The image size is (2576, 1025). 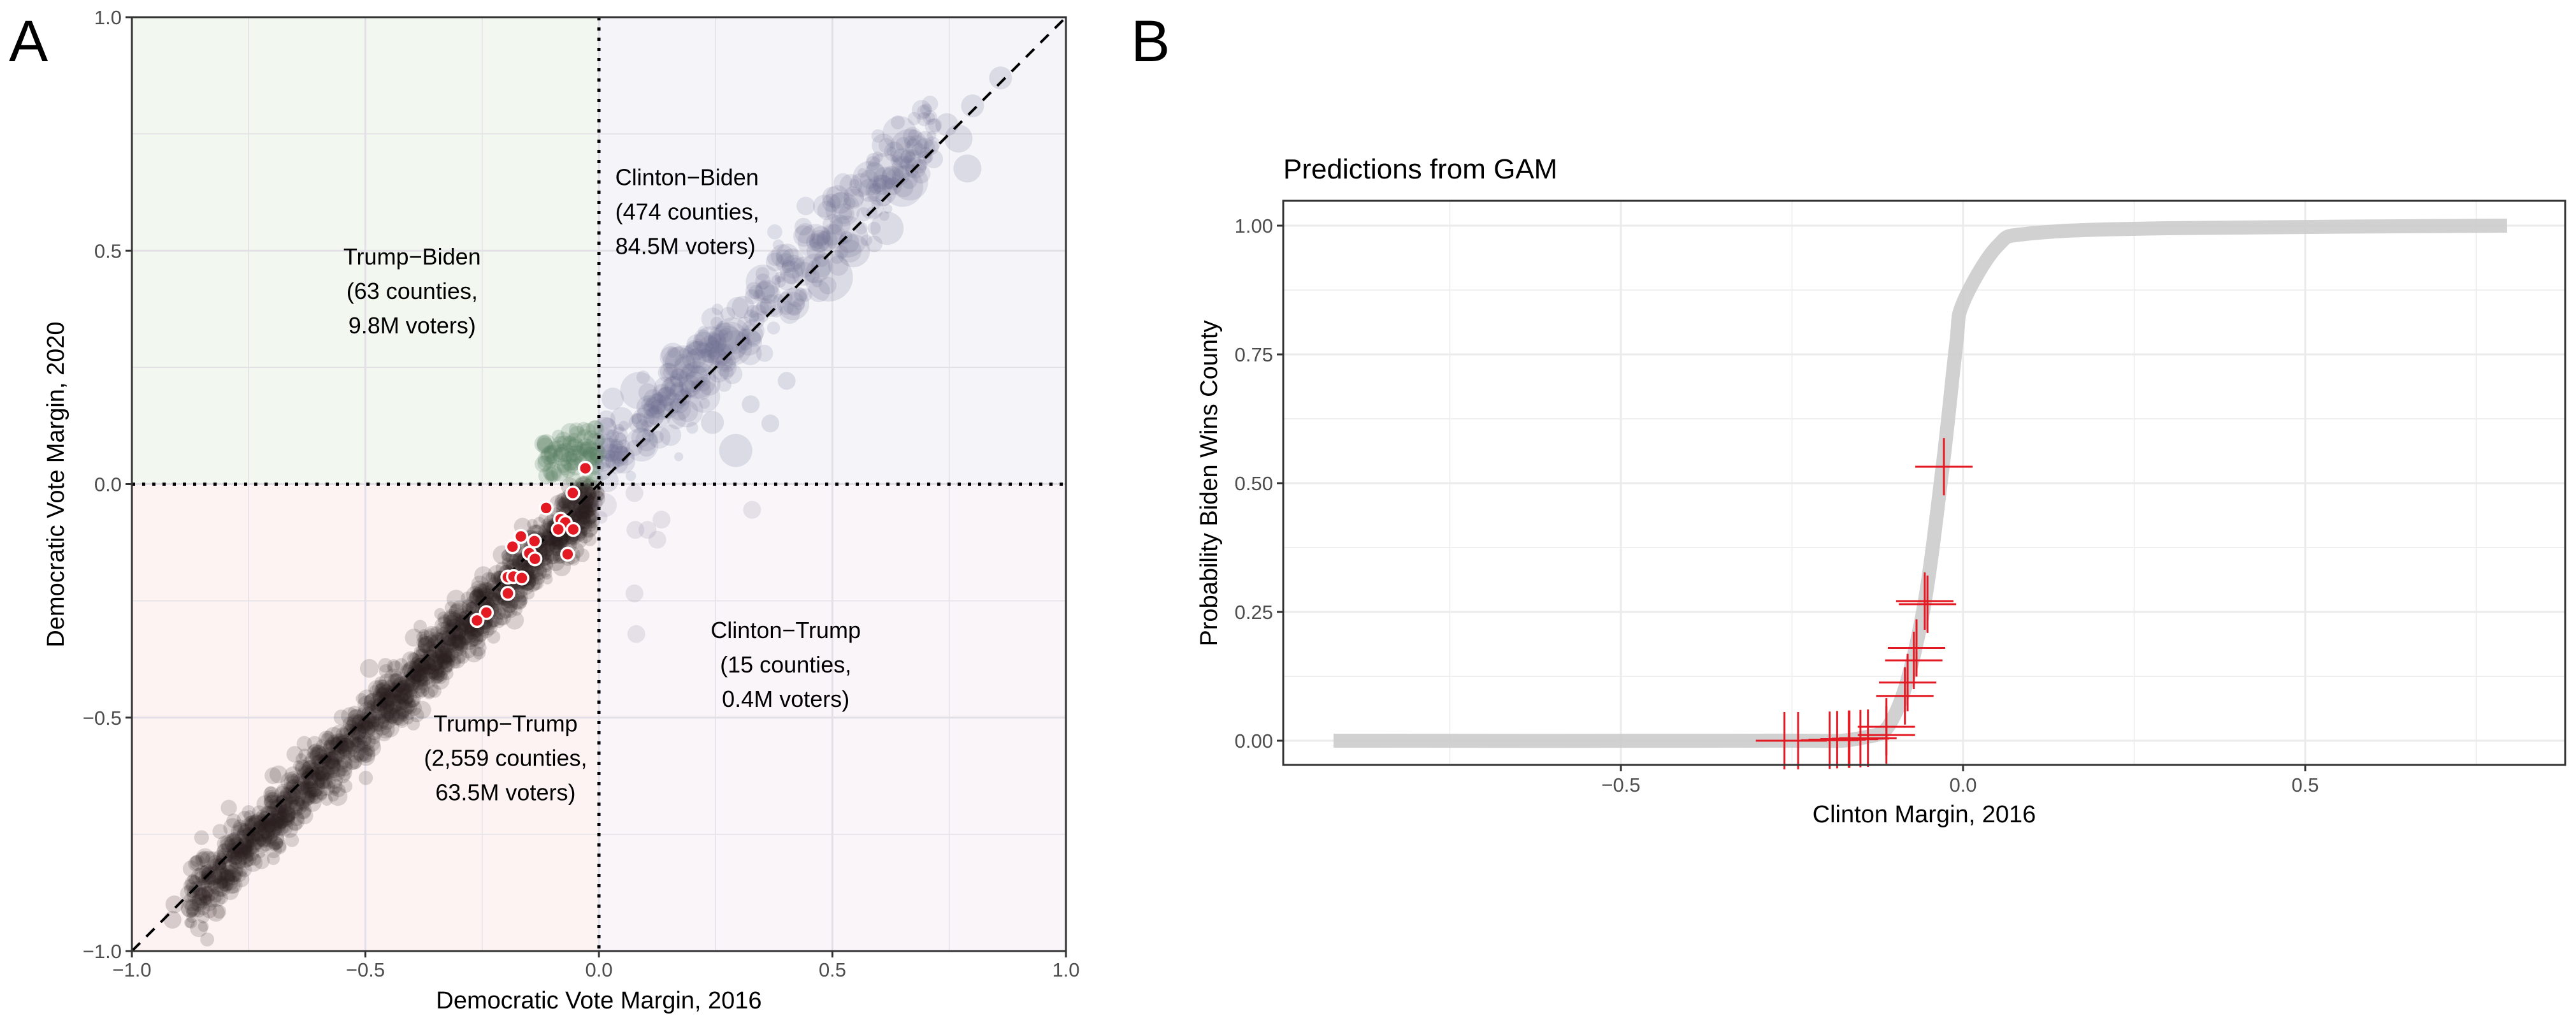 I want to click on region-label-line: Clinton−Biden, so click(x=687, y=178).